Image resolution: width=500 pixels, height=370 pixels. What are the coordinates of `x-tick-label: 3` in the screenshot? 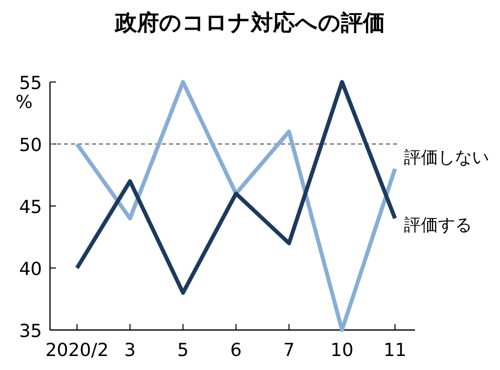 It's located at (130, 350).